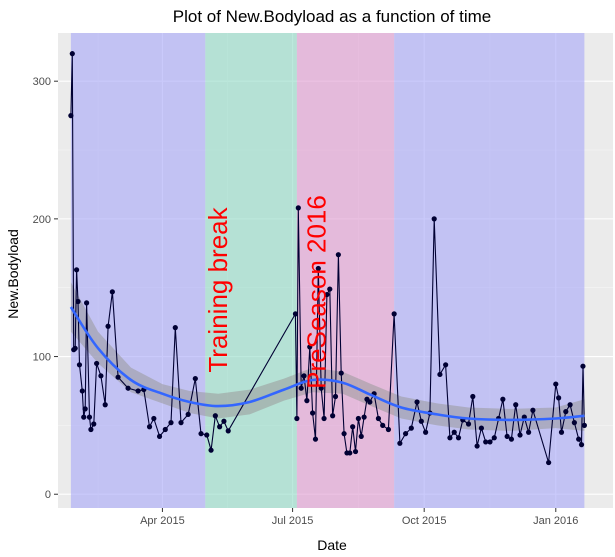  Describe the element at coordinates (345, 270) in the screenshot. I see `period-band` at that location.